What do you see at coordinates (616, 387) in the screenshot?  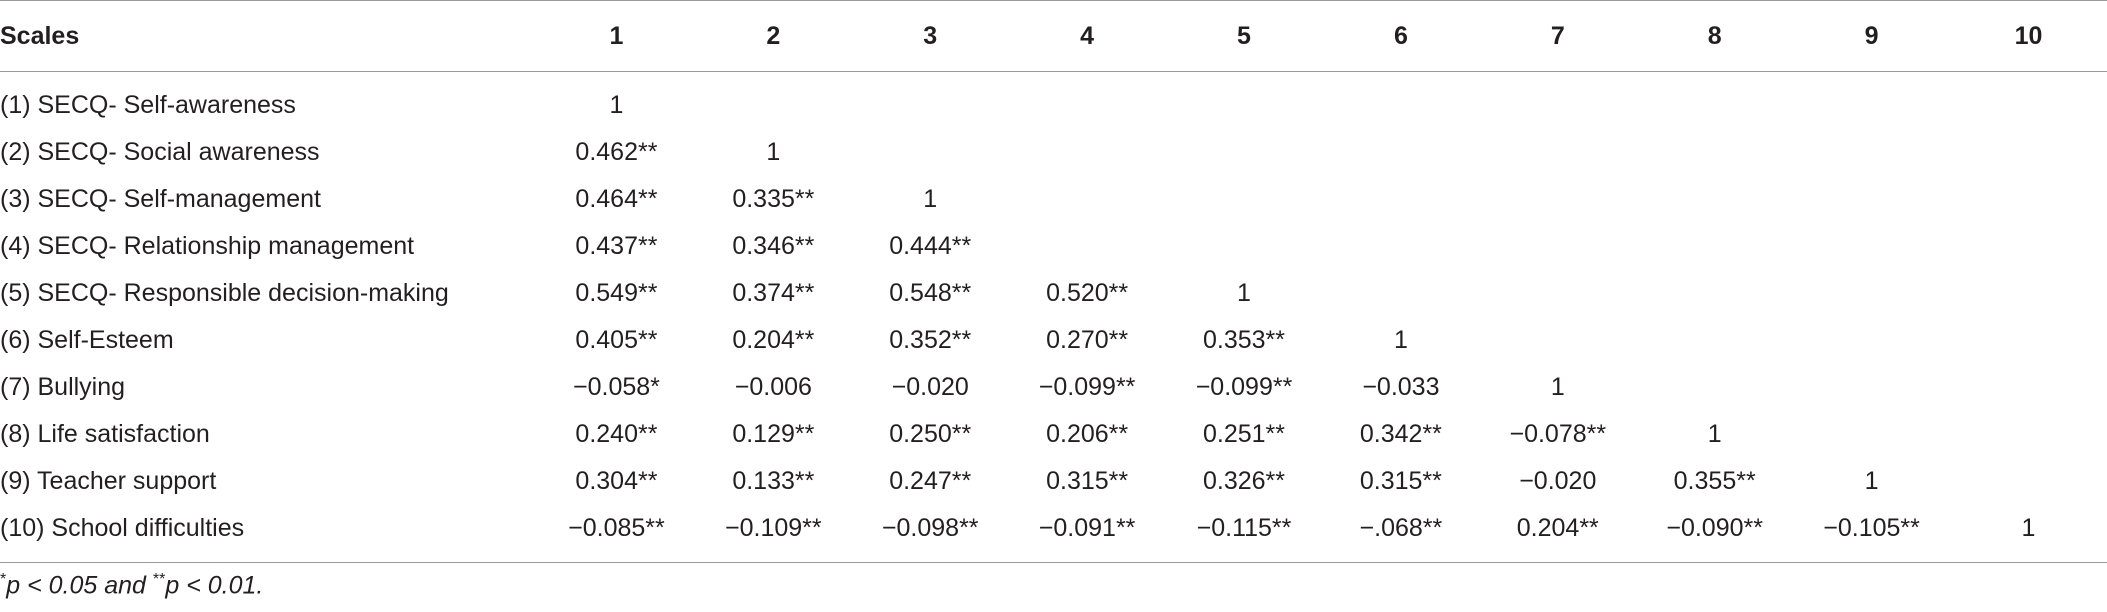 I see `cell: −0.058*` at bounding box center [616, 387].